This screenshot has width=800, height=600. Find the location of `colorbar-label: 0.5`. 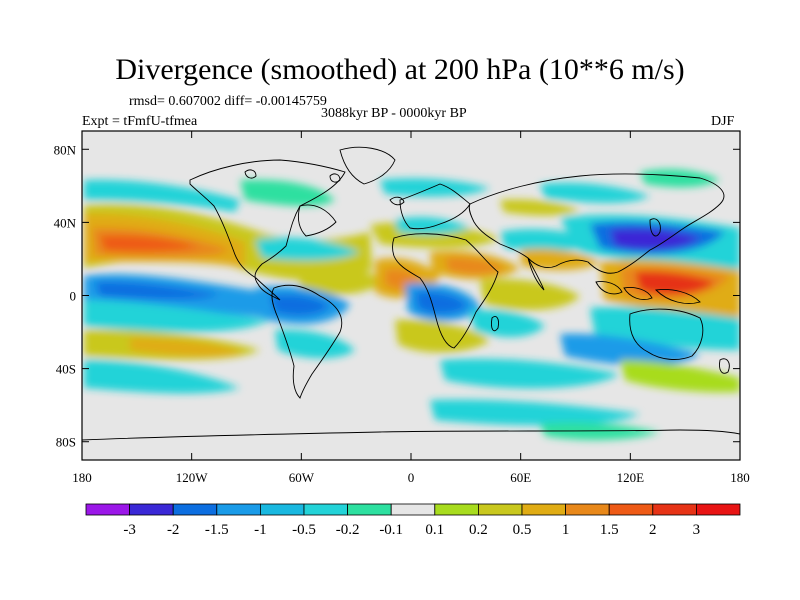

colorbar-label: 0.5 is located at coordinates (522, 530).